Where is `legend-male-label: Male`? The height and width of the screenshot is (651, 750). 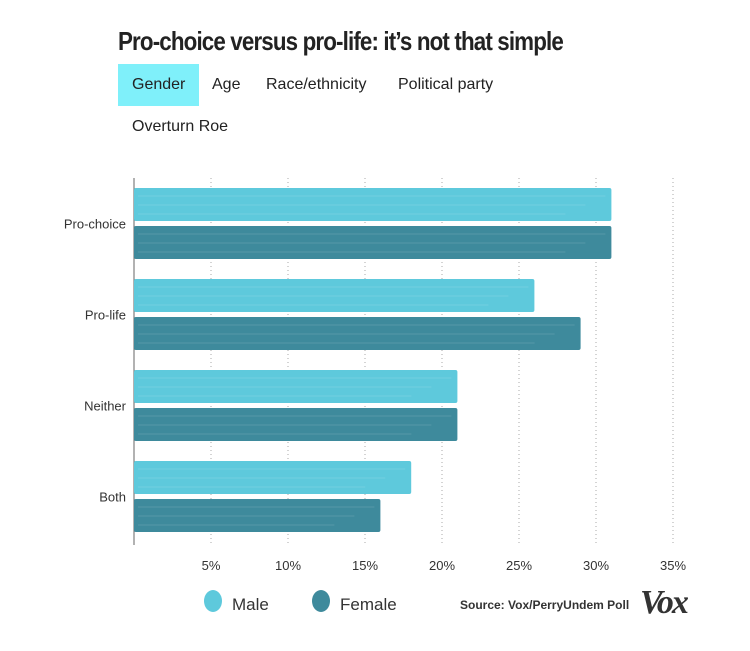
legend-male-label: Male is located at coordinates (250, 604).